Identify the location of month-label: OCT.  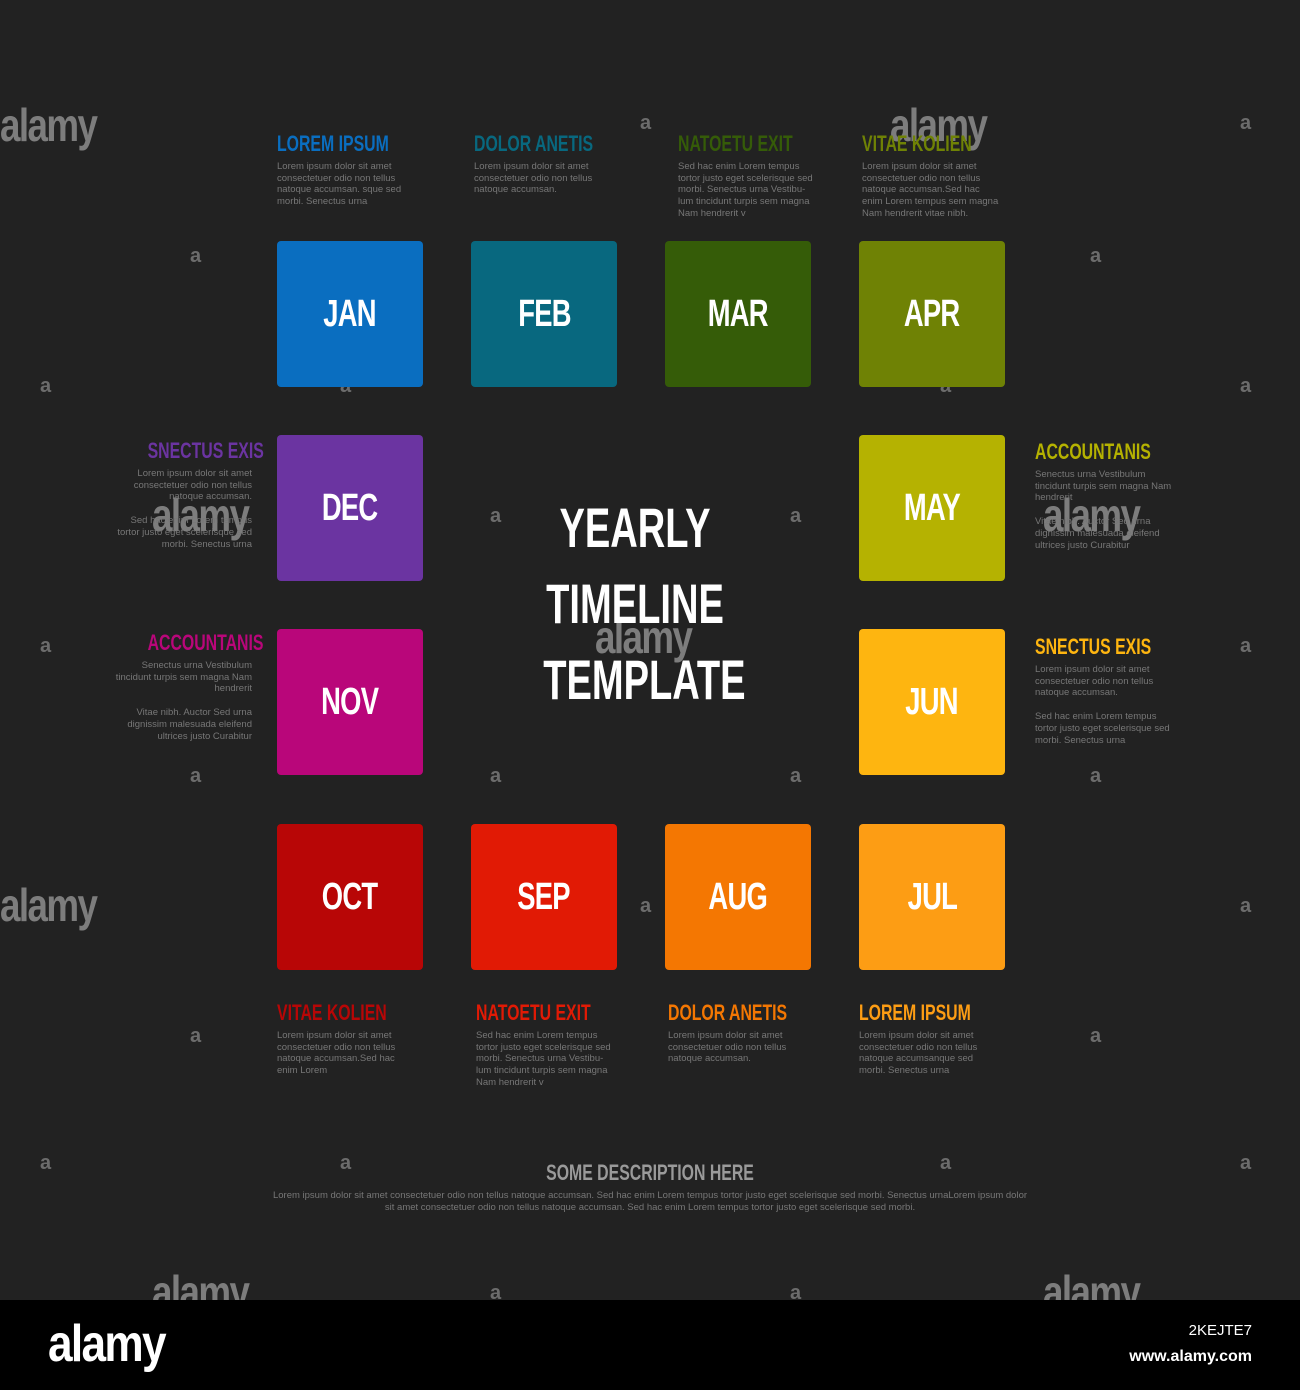
(350, 896).